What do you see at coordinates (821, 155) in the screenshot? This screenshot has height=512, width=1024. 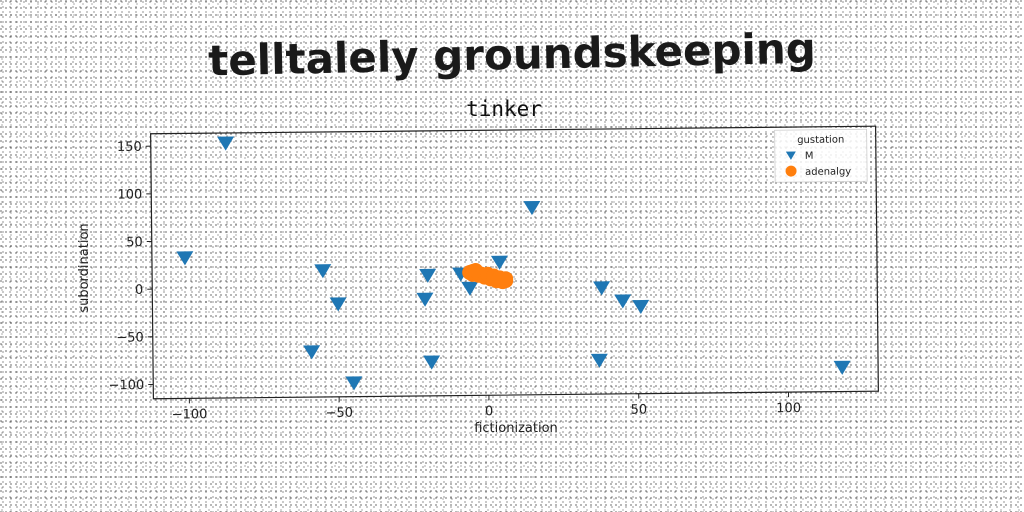 I see `legend-box` at bounding box center [821, 155].